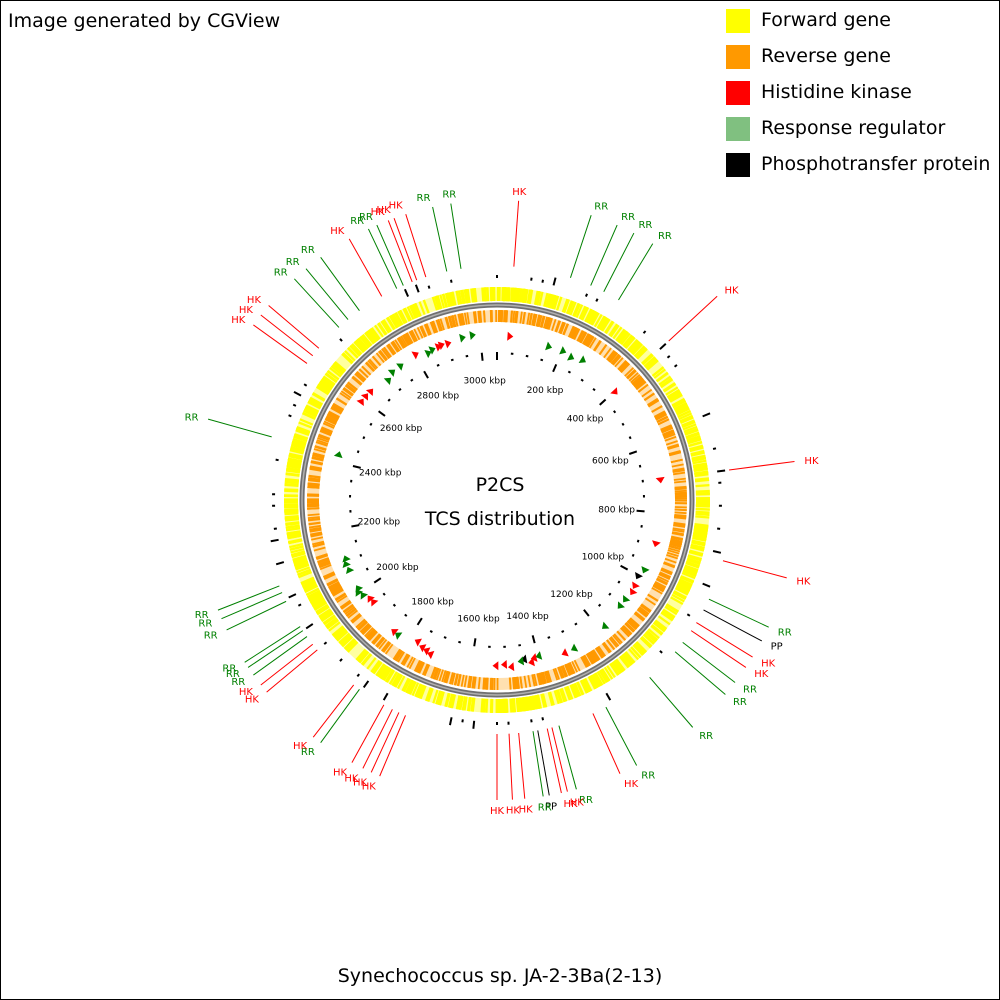  Describe the element at coordinates (738, 57) in the screenshot. I see `legend-swatch-reverse-gene` at that location.